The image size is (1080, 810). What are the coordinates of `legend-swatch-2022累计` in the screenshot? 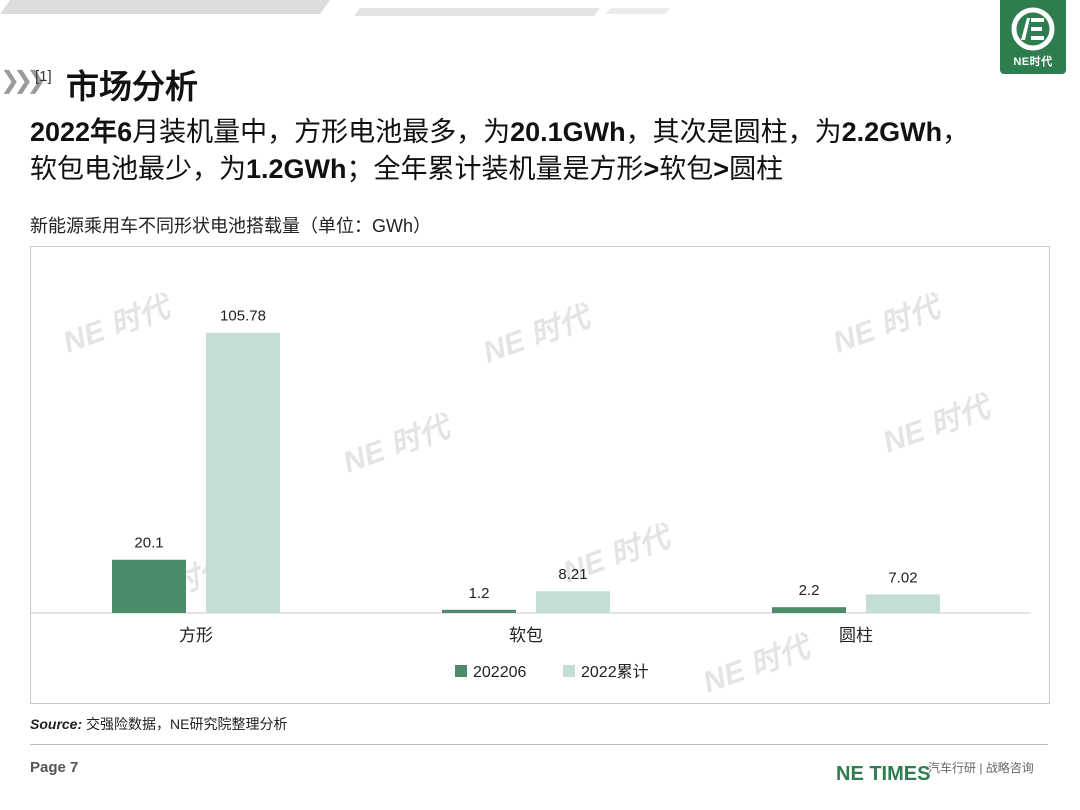 It's located at (569, 671).